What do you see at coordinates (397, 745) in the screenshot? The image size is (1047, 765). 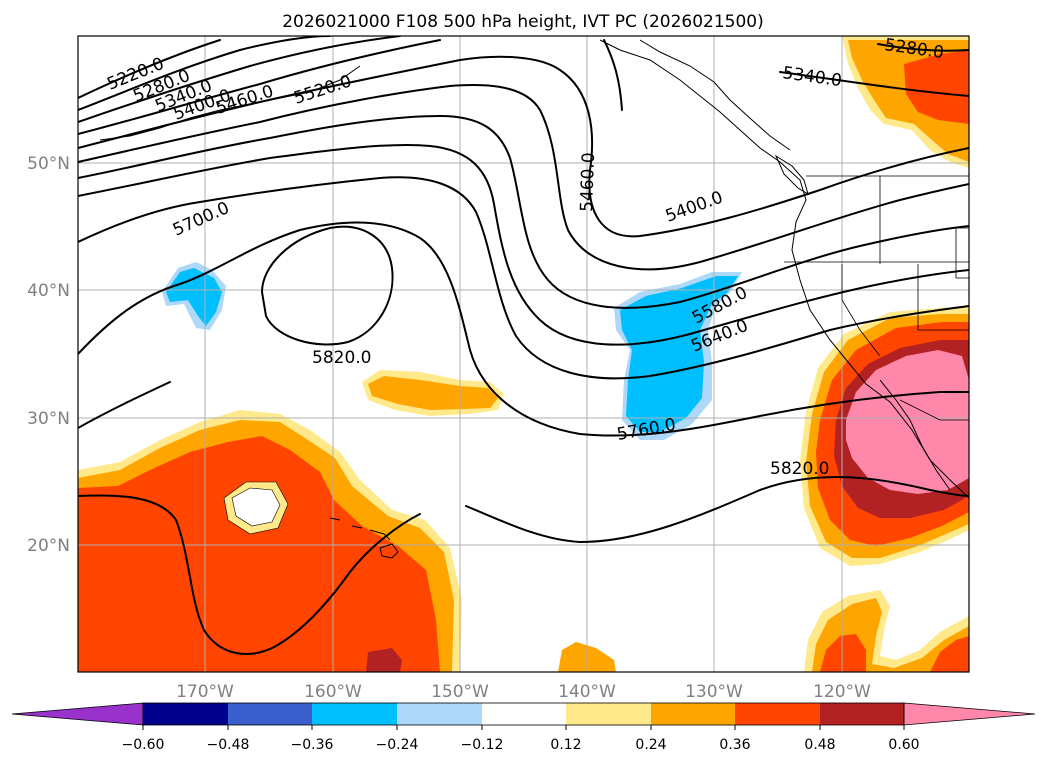 I see `colorbar-tick-label: −0.24` at bounding box center [397, 745].